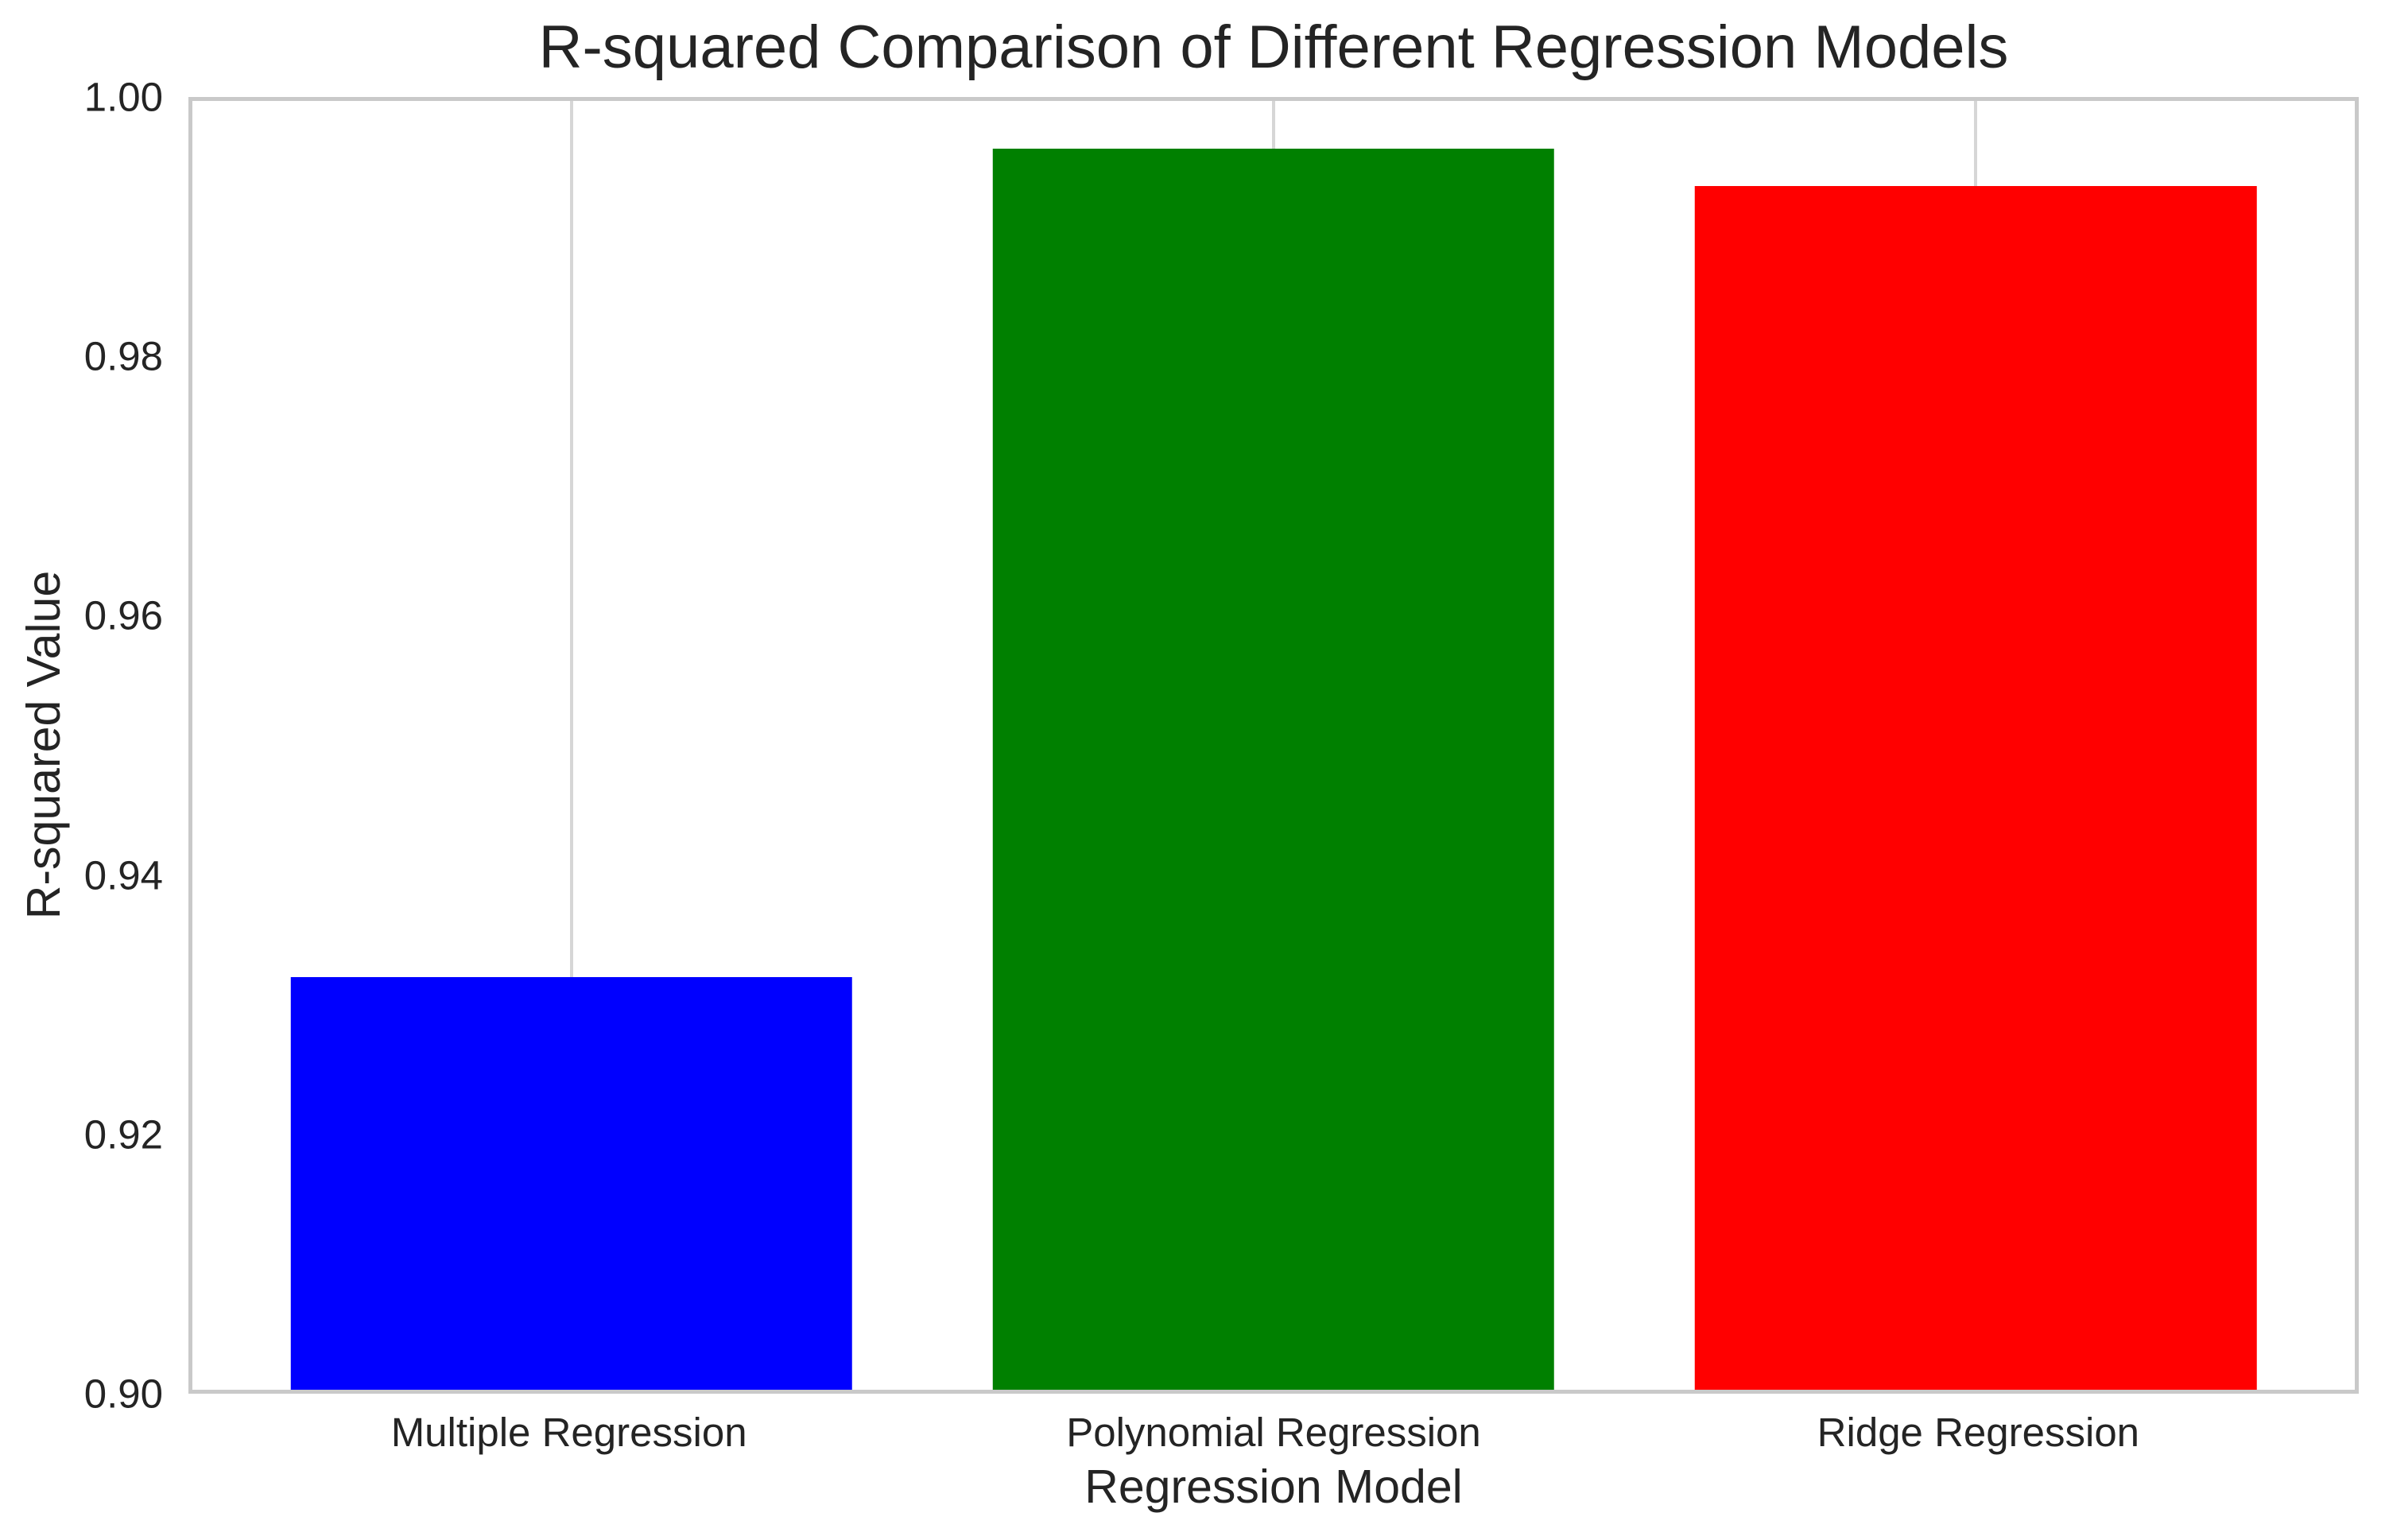 The width and height of the screenshot is (2385, 1540). What do you see at coordinates (568, 1432) in the screenshot?
I see `x-tick-label: Multiple Regression` at bounding box center [568, 1432].